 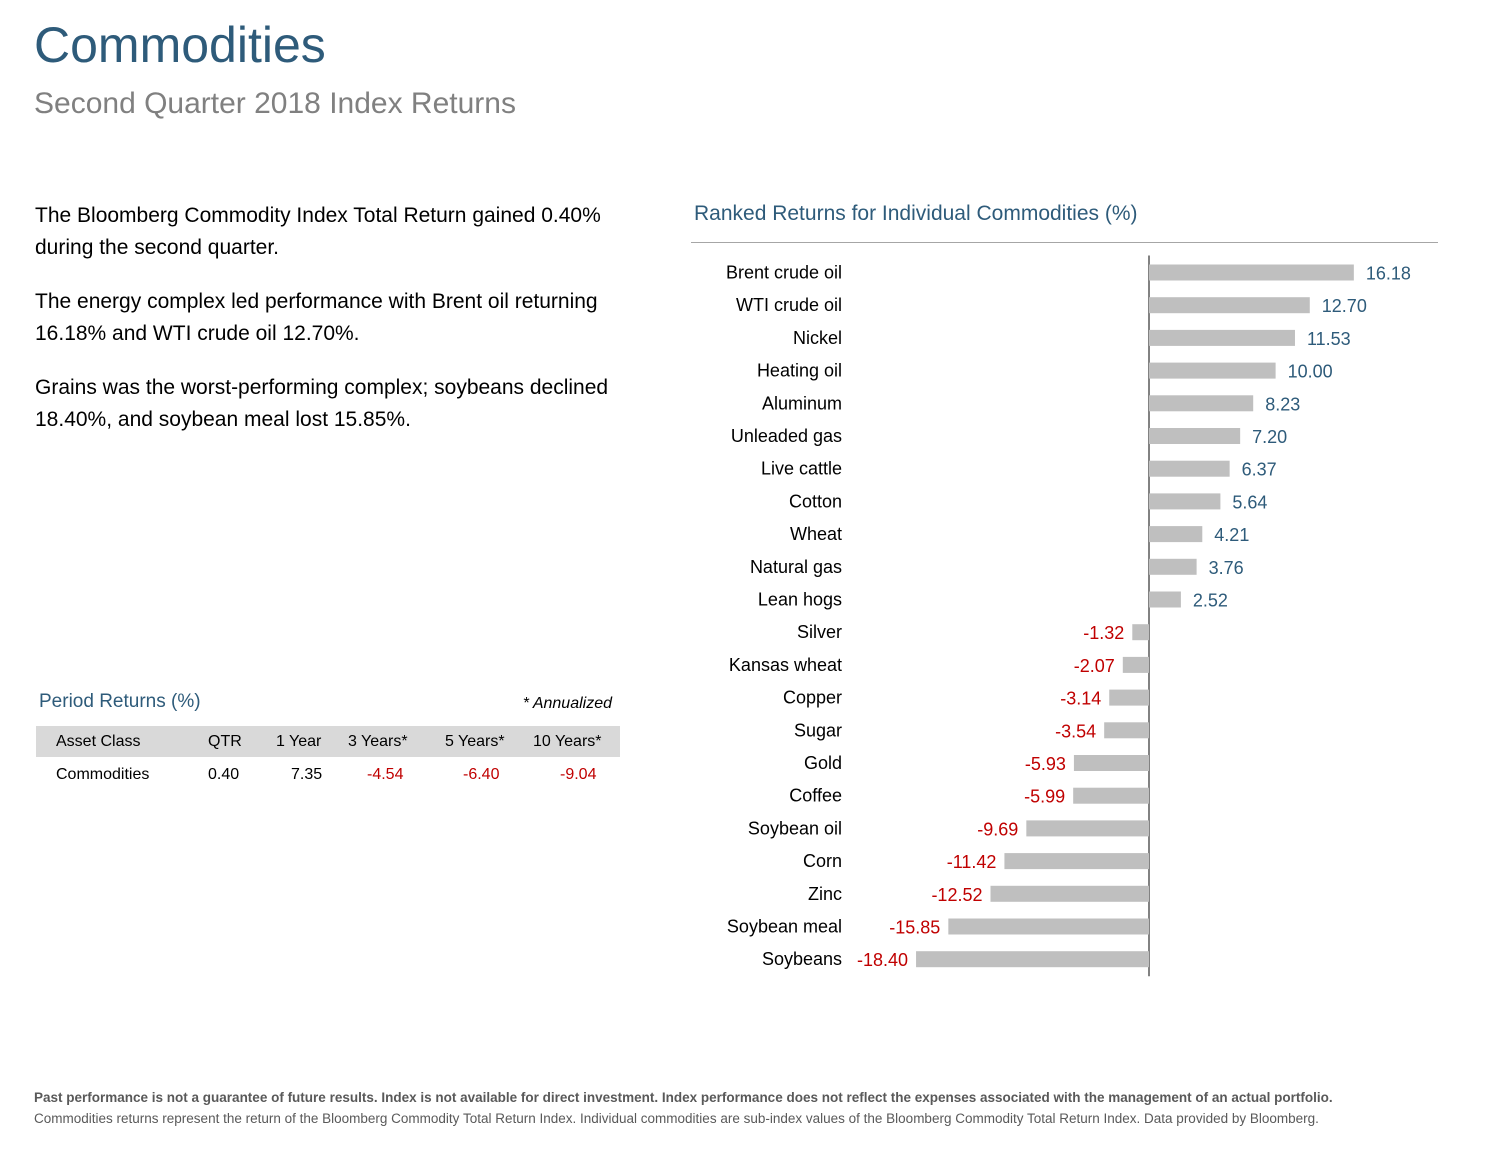 What do you see at coordinates (1231, 535) in the screenshot?
I see `data-label: 4.21` at bounding box center [1231, 535].